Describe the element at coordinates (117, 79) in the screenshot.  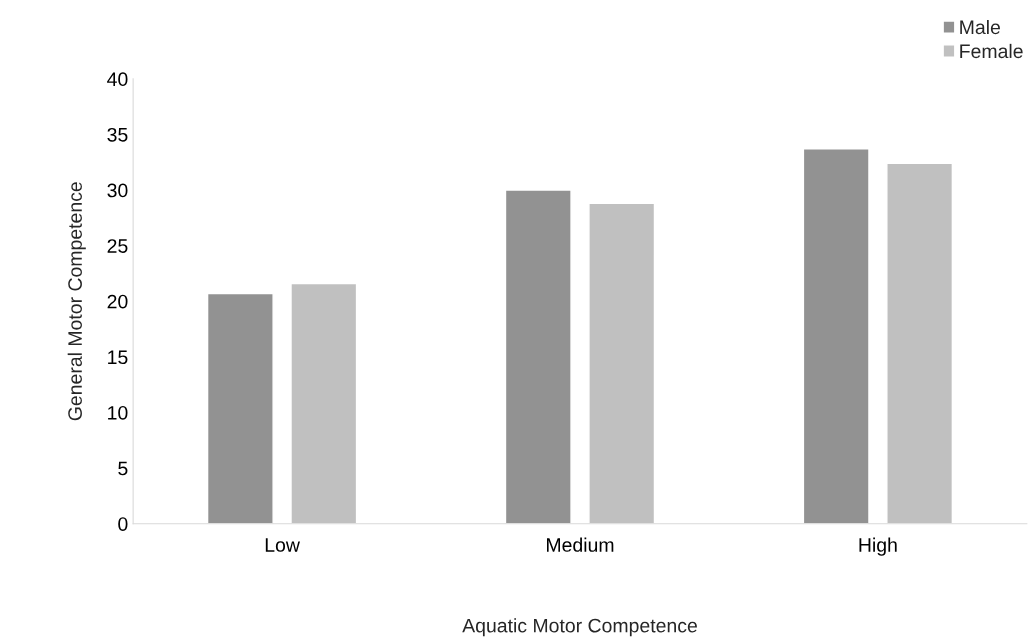
I see `y-tick-label: 40` at that location.